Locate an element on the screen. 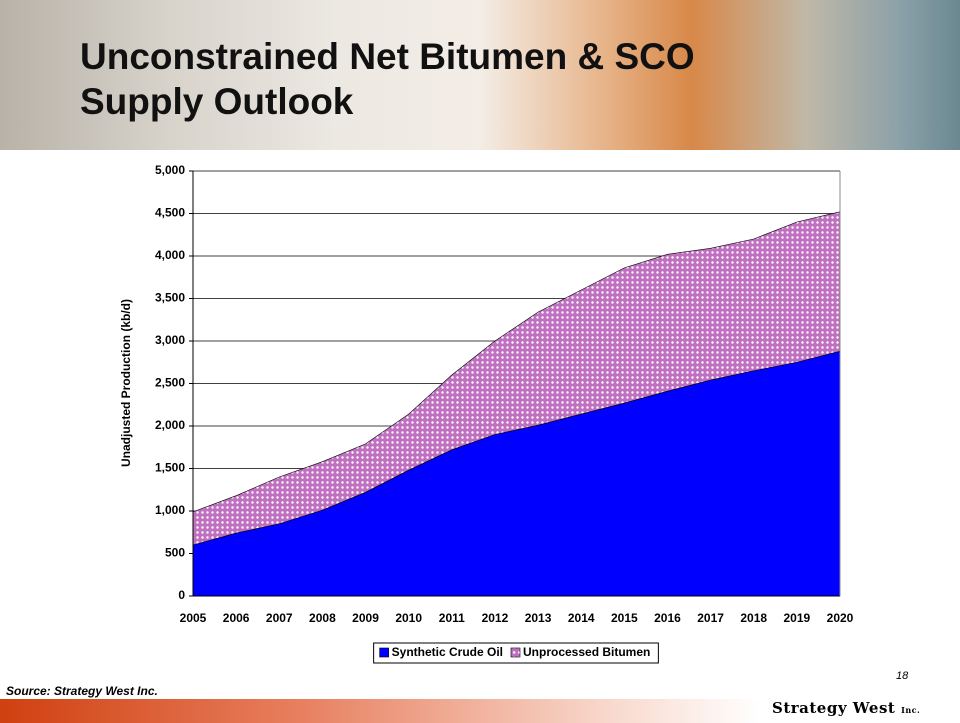 Image resolution: width=960 pixels, height=723 pixels. legend-label: Unprocessed Bitumen is located at coordinates (586, 652).